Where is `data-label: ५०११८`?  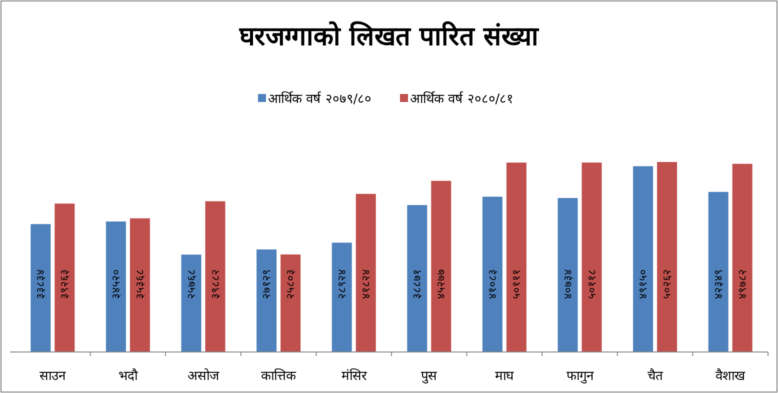
data-label: ५०११८ is located at coordinates (591, 284).